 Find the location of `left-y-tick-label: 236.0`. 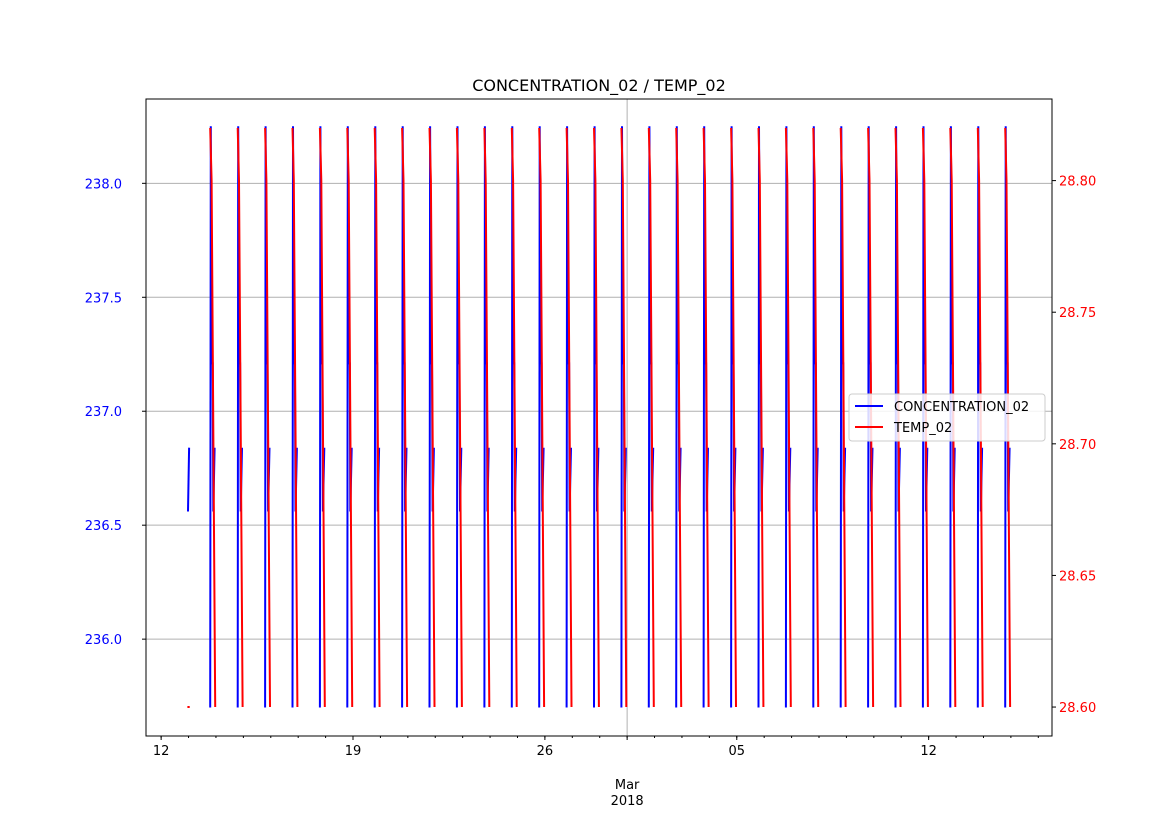

left-y-tick-label: 236.0 is located at coordinates (103, 640).